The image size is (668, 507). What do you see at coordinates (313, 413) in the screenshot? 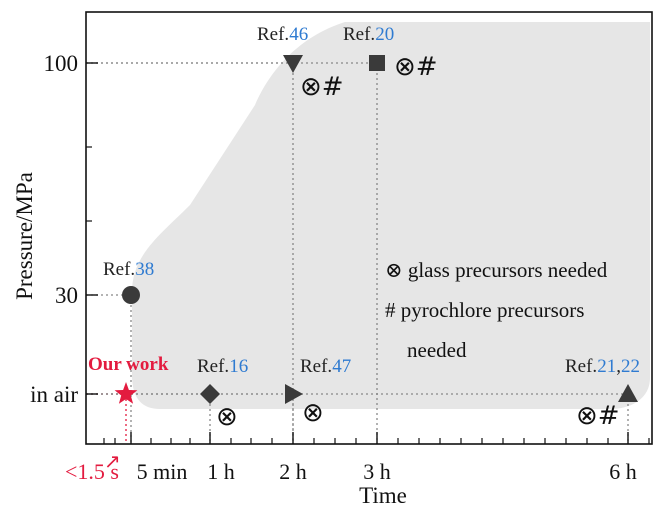
I see `data-symbols-4: ⊗` at bounding box center [313, 413].